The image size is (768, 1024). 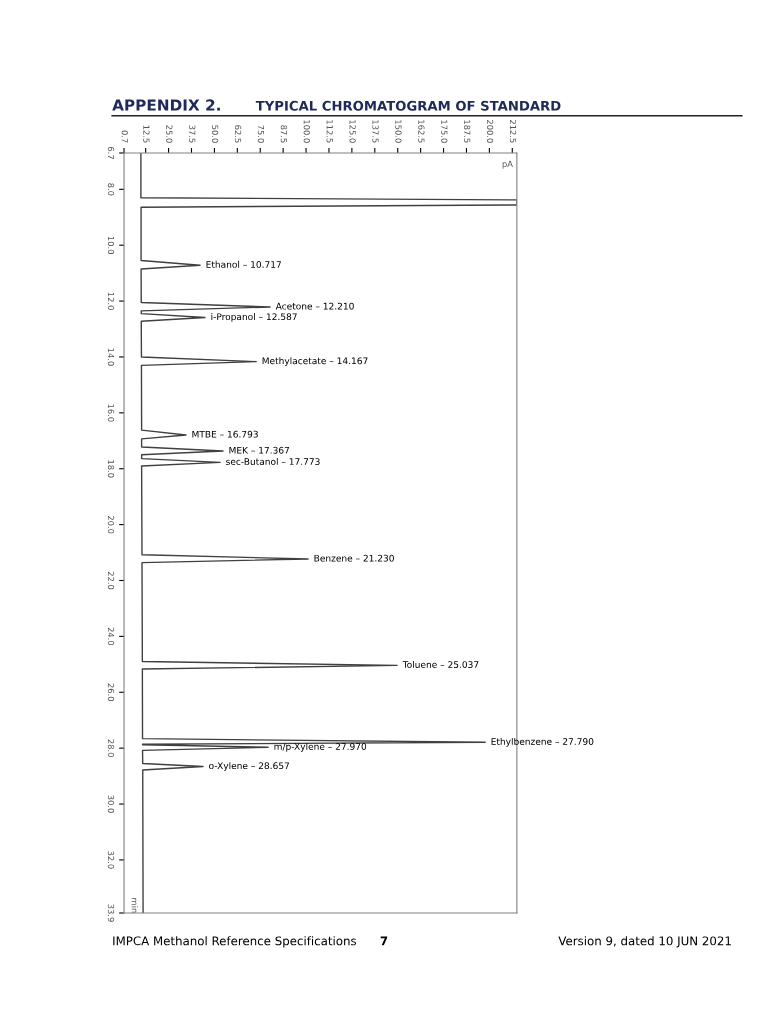 I want to click on annotation: Acetone – 12.210, so click(x=314, y=306).